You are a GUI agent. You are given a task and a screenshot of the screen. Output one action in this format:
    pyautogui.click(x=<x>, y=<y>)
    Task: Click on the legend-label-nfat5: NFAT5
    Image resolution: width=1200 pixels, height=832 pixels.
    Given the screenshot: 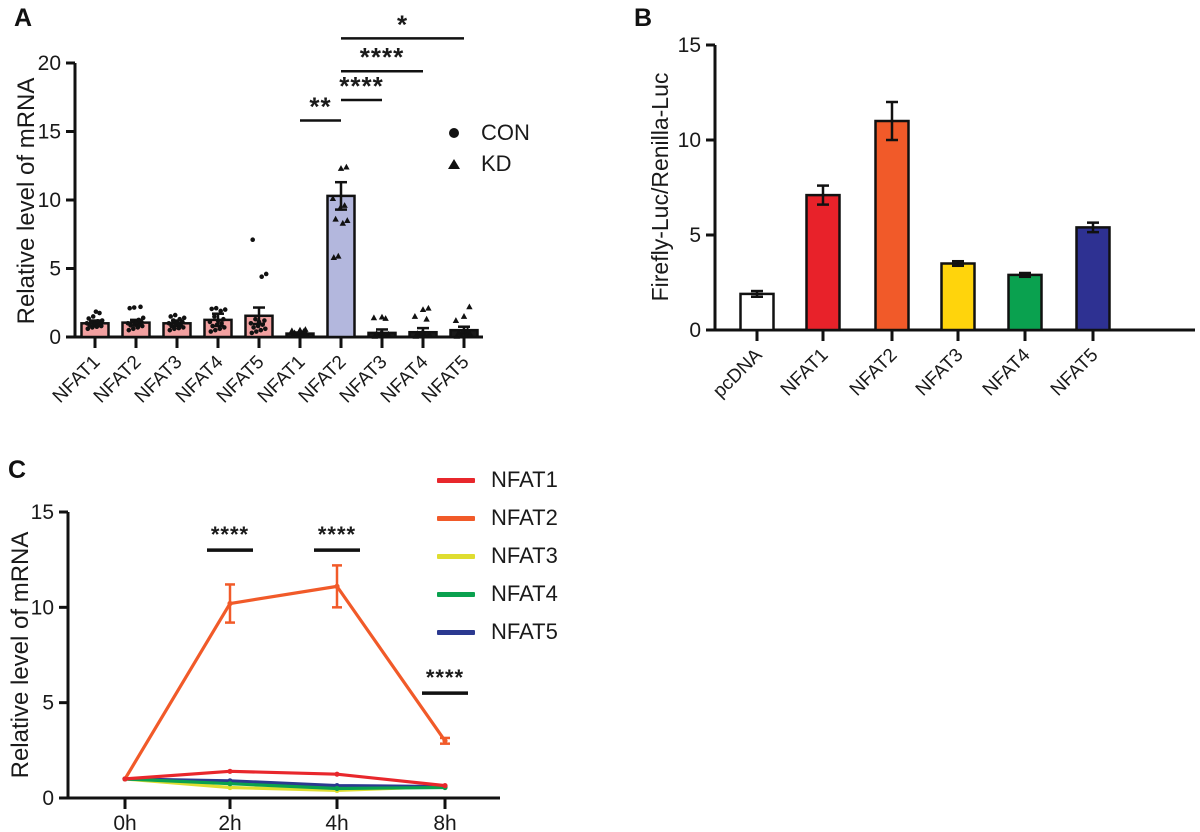 What is the action you would take?
    pyautogui.click(x=524, y=631)
    